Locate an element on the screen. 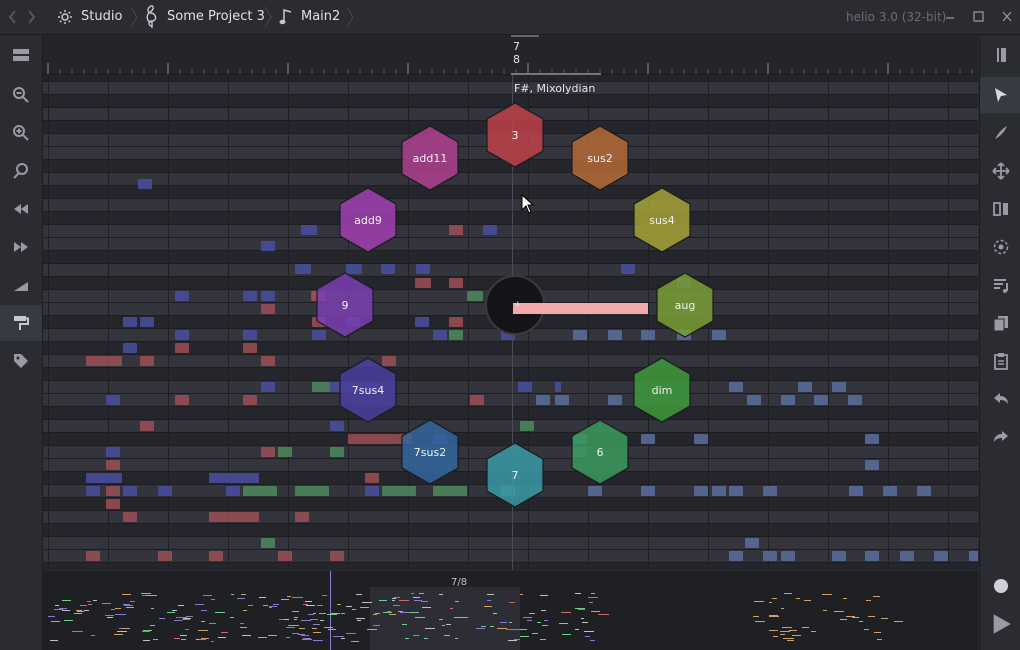 The width and height of the screenshot is (1020, 650). chord-button: 7sus4 is located at coordinates (368, 390).